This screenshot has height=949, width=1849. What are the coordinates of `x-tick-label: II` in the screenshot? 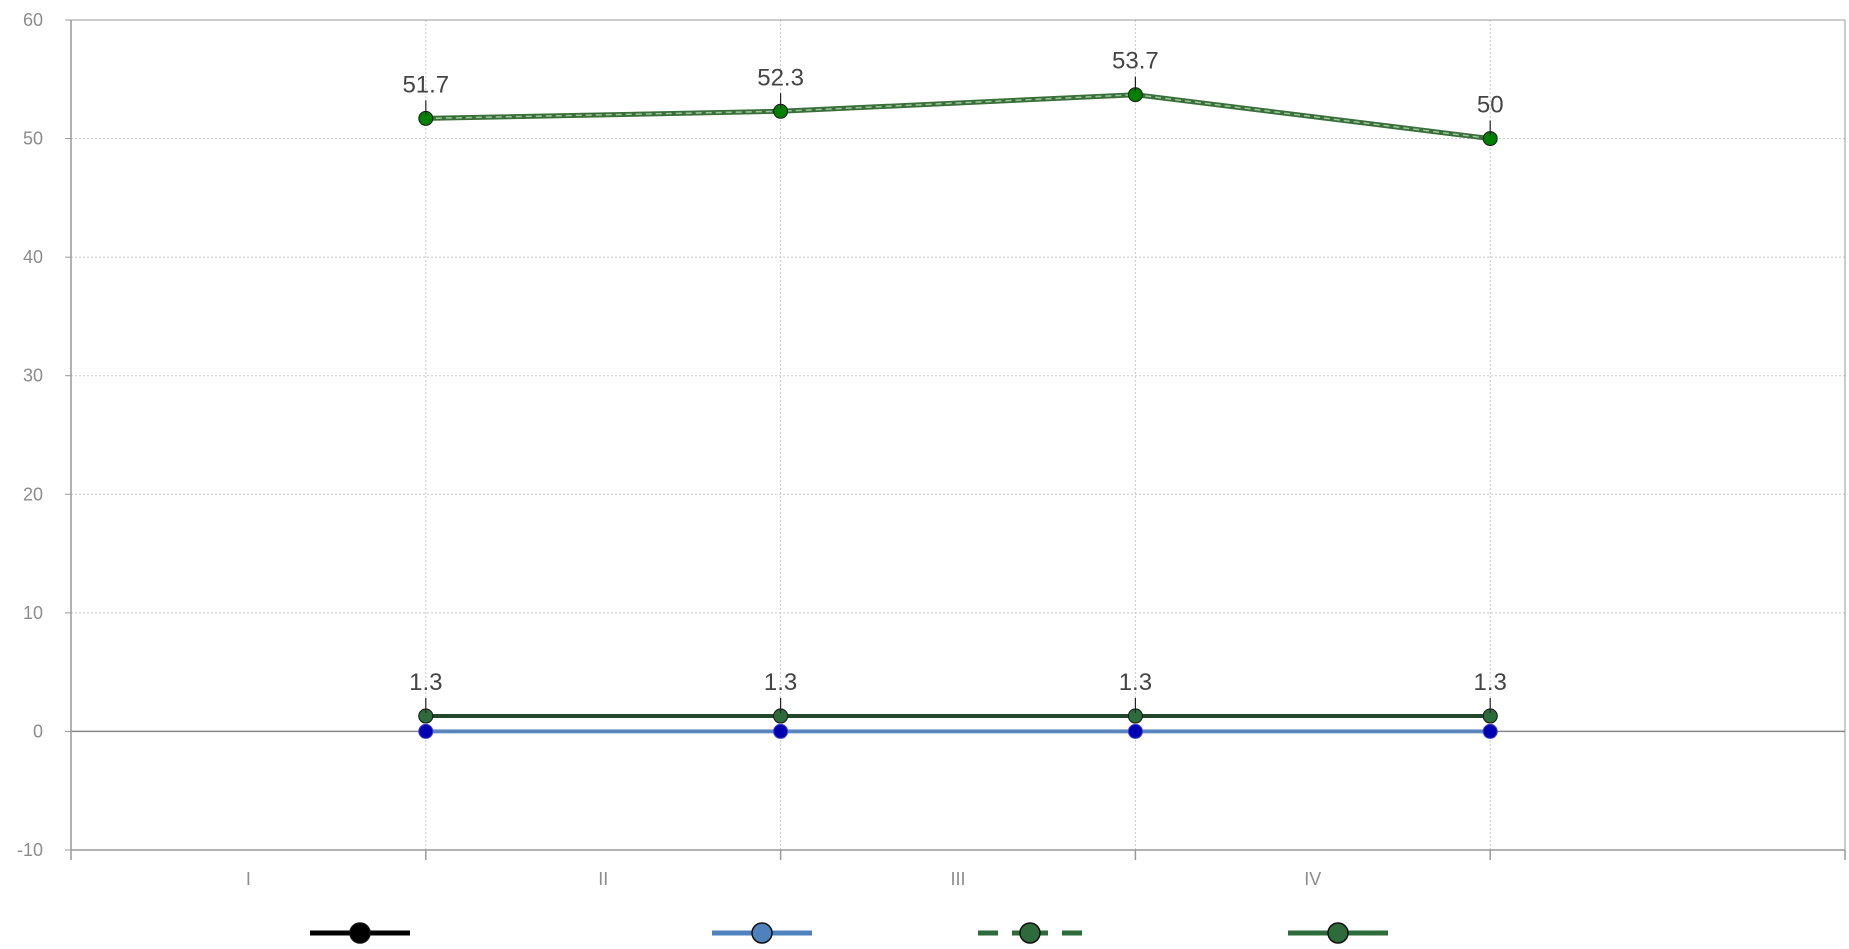 It's located at (603, 879).